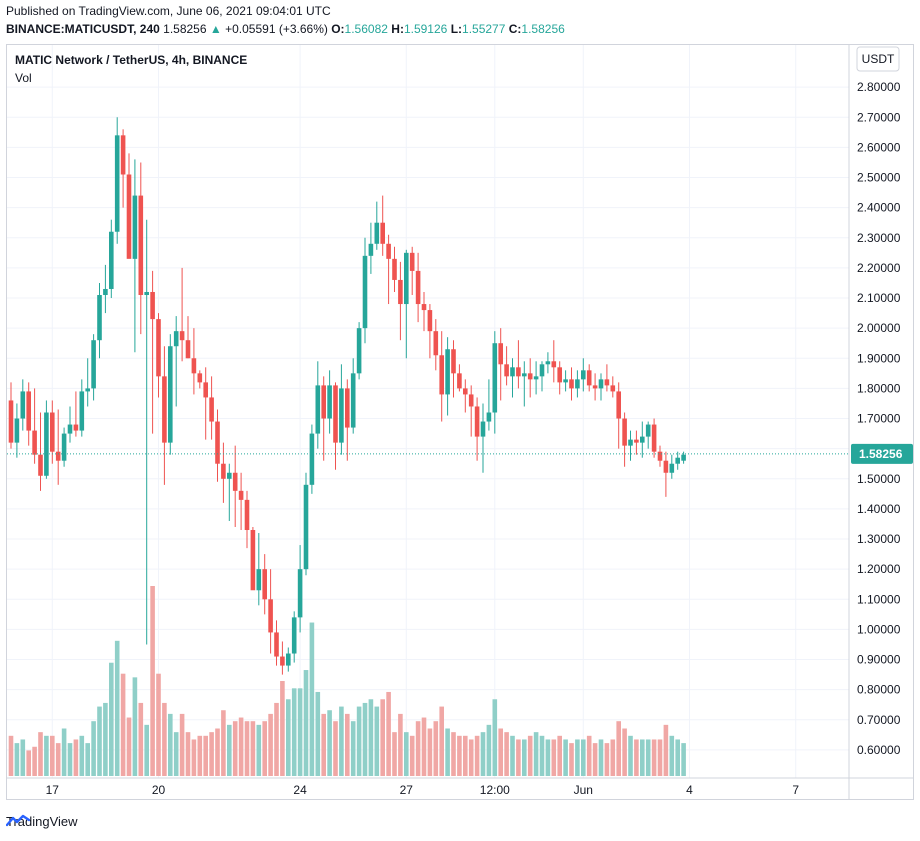 The width and height of the screenshot is (920, 841). What do you see at coordinates (397, 29) in the screenshot?
I see `high-label: H:` at bounding box center [397, 29].